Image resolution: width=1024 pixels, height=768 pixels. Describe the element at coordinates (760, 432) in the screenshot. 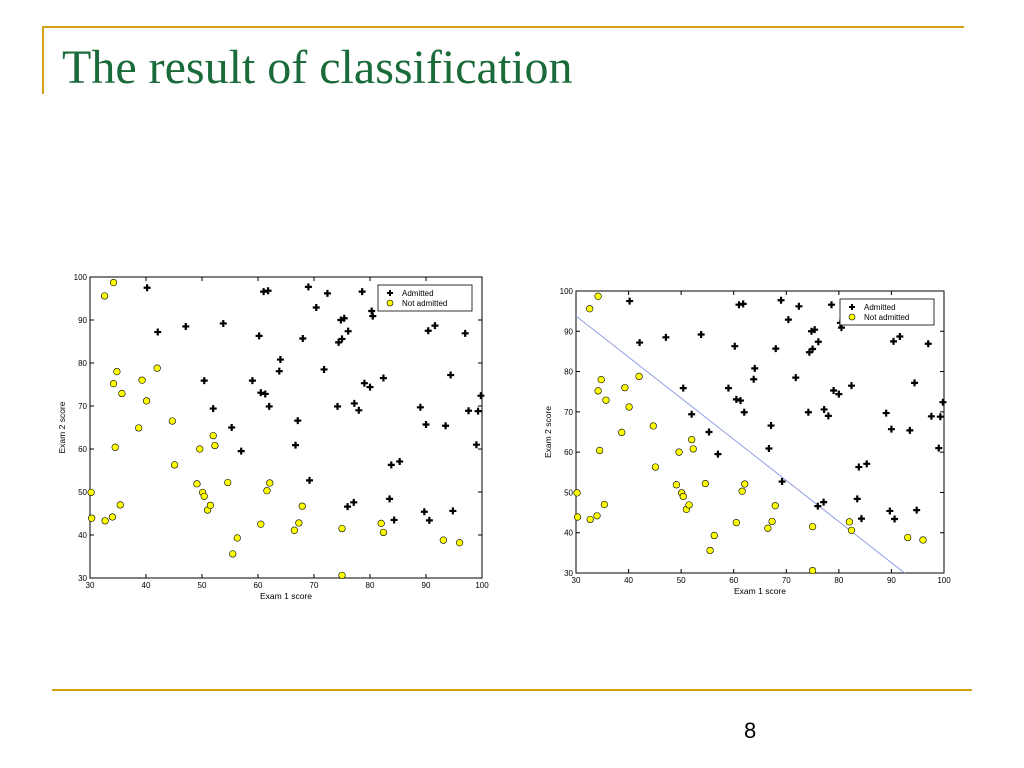

I see `plot-area-frame` at that location.